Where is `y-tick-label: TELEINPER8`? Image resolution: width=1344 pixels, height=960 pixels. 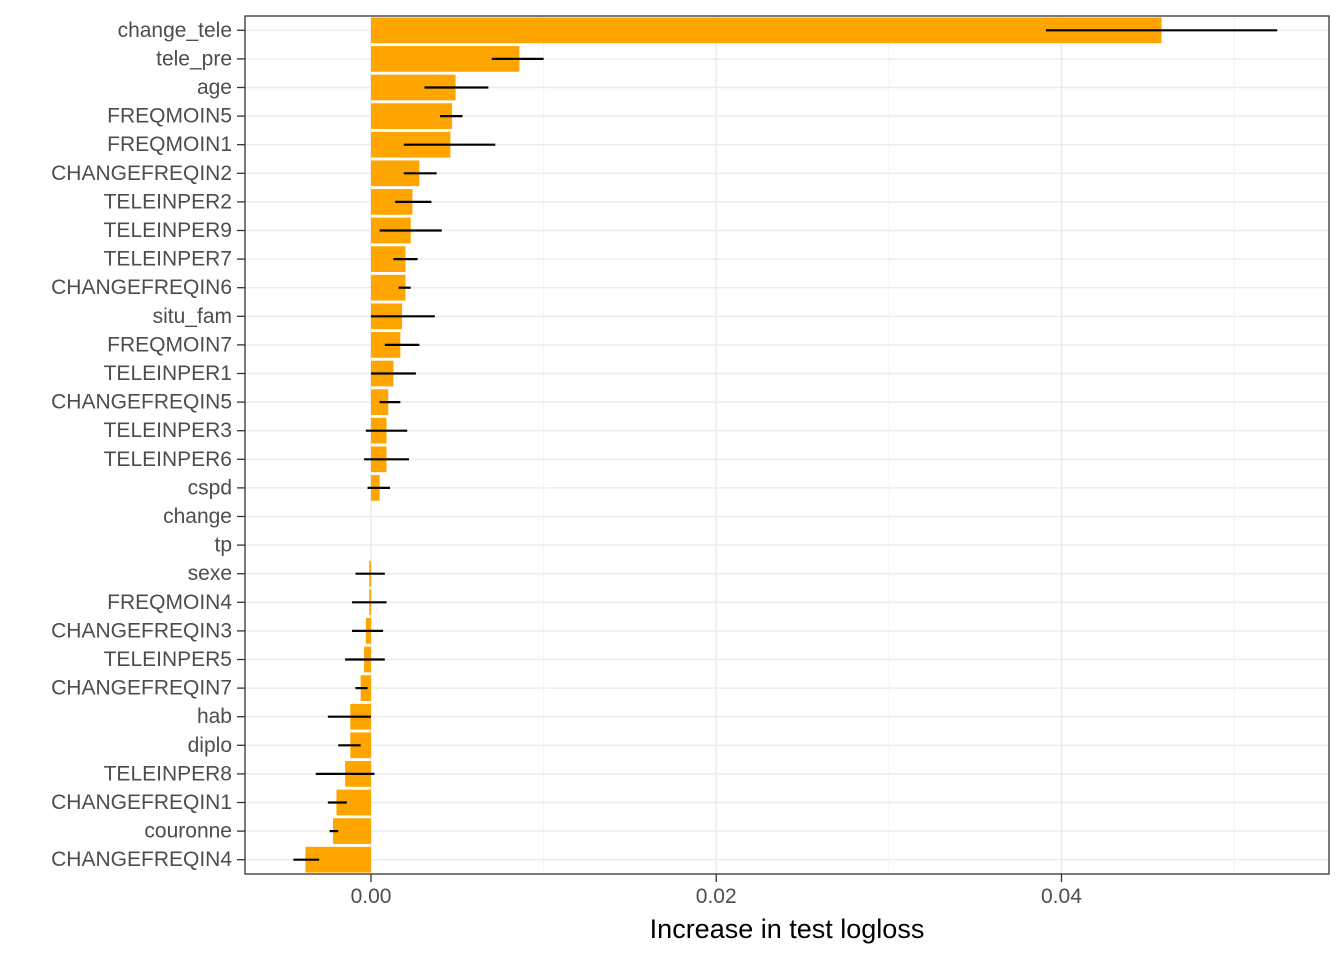
y-tick-label: TELEINPER8 is located at coordinates (168, 773).